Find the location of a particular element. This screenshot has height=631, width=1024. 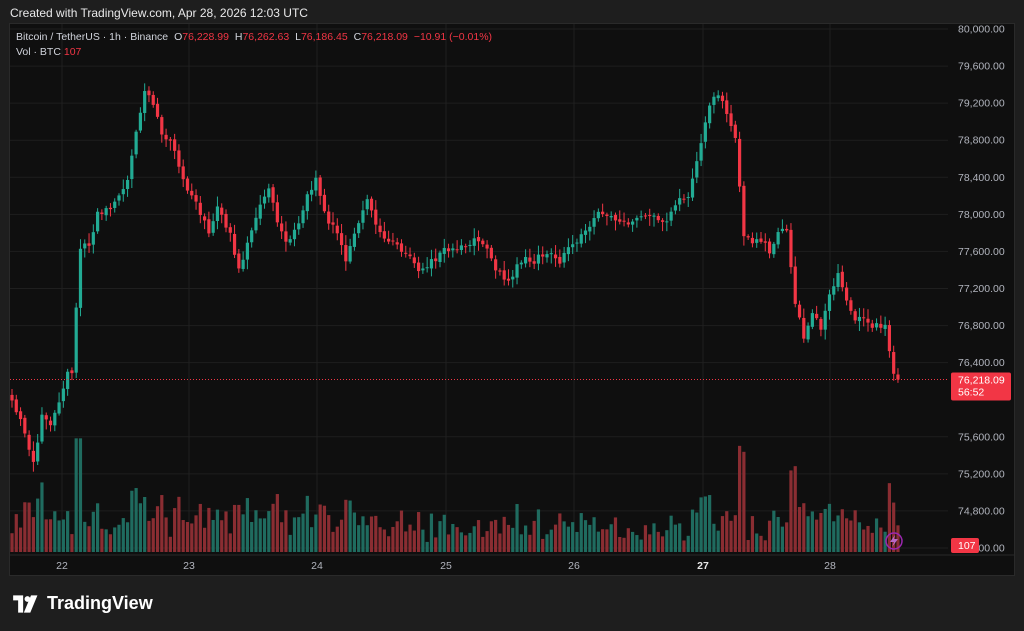

price-tag-bg is located at coordinates (981, 386).